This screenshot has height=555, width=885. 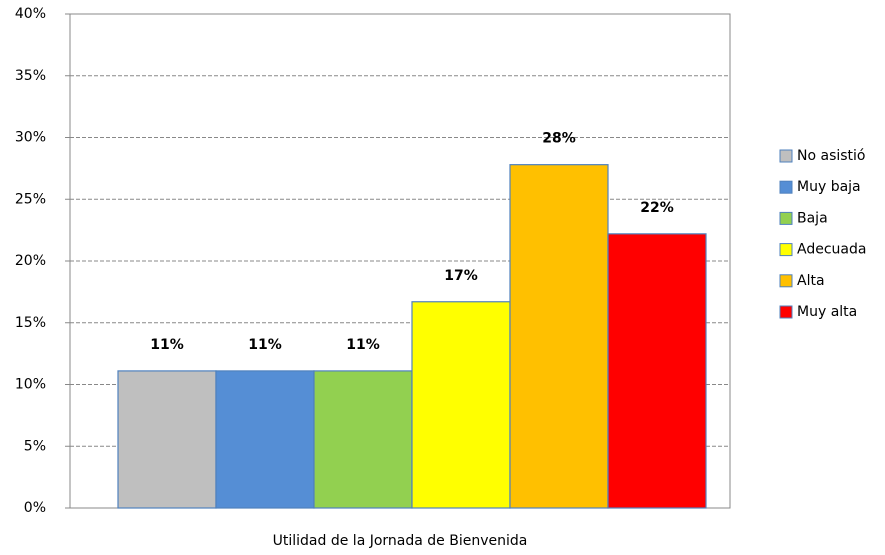 I want to click on legend-label: No asistió, so click(x=831, y=156).